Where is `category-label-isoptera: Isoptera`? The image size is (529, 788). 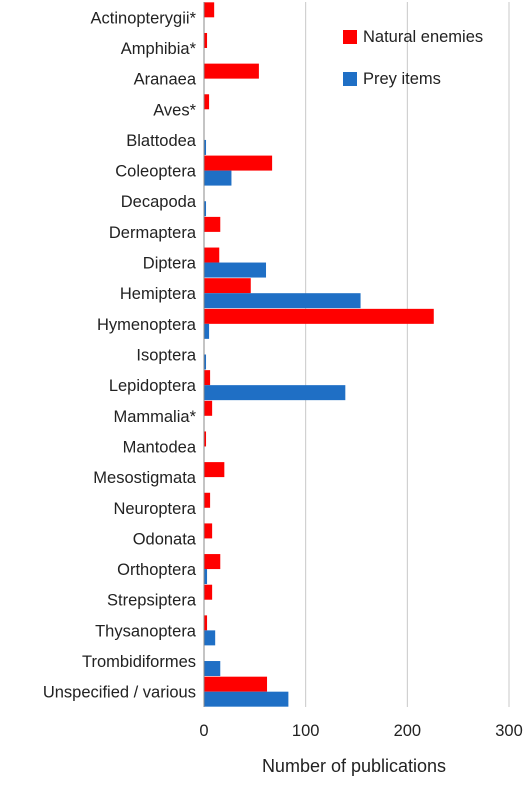
category-label-isoptera: Isoptera is located at coordinates (166, 356).